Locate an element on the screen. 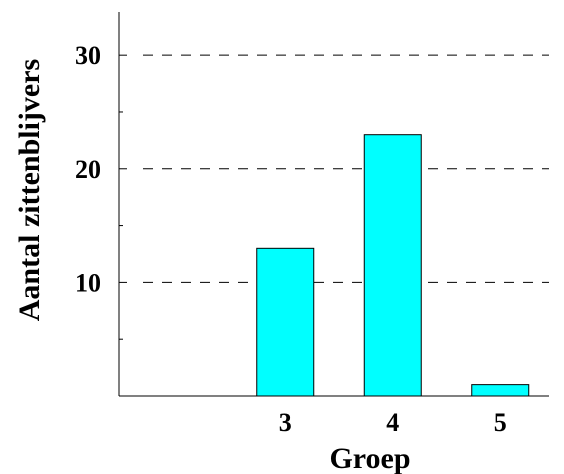 The height and width of the screenshot is (474, 564). ticks is located at coordinates (123, 197).